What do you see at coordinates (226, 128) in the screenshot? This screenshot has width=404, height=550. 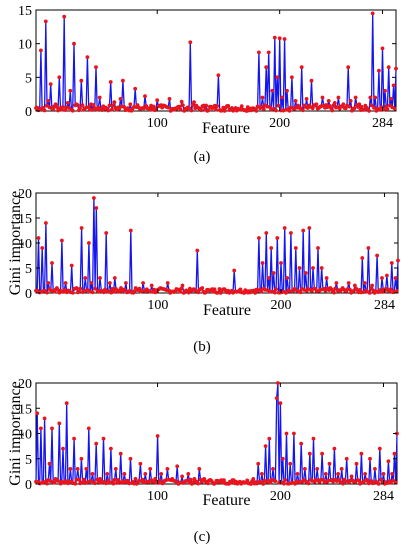 I see `x-axis-label: Feature` at bounding box center [226, 128].